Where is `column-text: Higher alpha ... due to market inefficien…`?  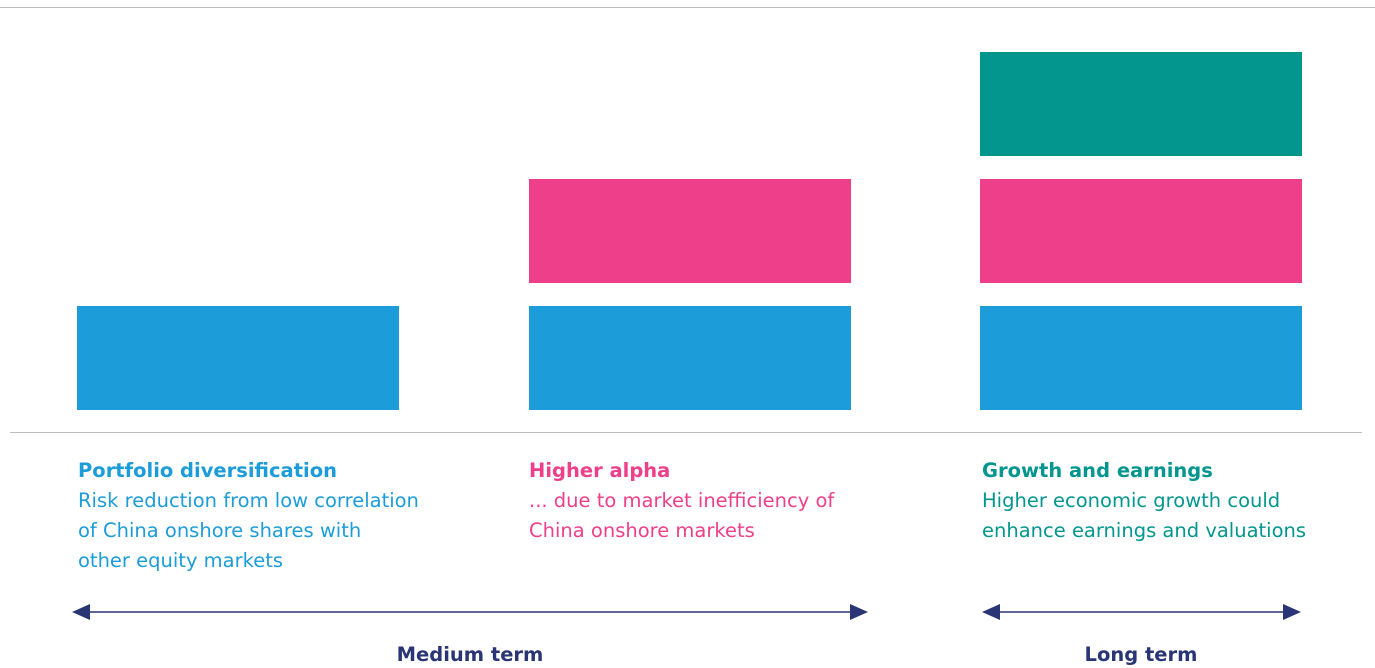
column-text: Higher alpha ... due to market inefficien… is located at coordinates (681, 501).